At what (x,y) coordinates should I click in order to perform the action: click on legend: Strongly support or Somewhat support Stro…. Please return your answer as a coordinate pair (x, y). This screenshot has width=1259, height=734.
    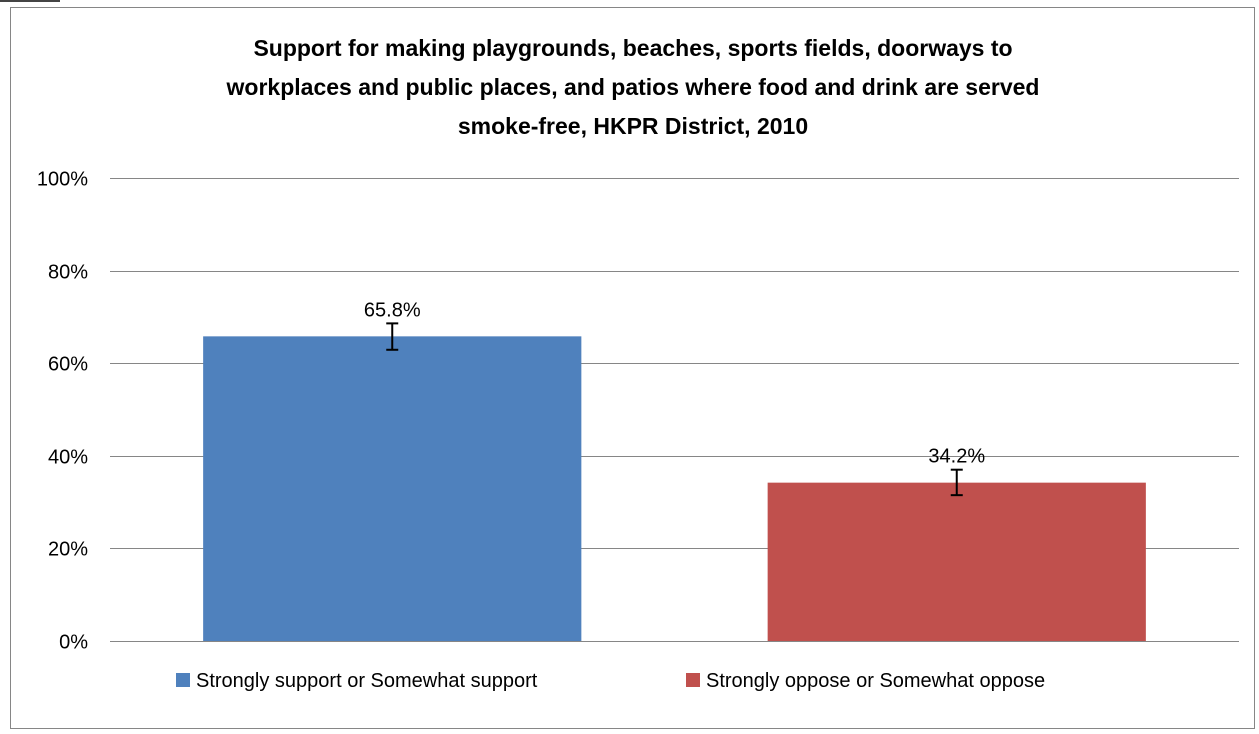
    Looking at the image, I should click on (610, 681).